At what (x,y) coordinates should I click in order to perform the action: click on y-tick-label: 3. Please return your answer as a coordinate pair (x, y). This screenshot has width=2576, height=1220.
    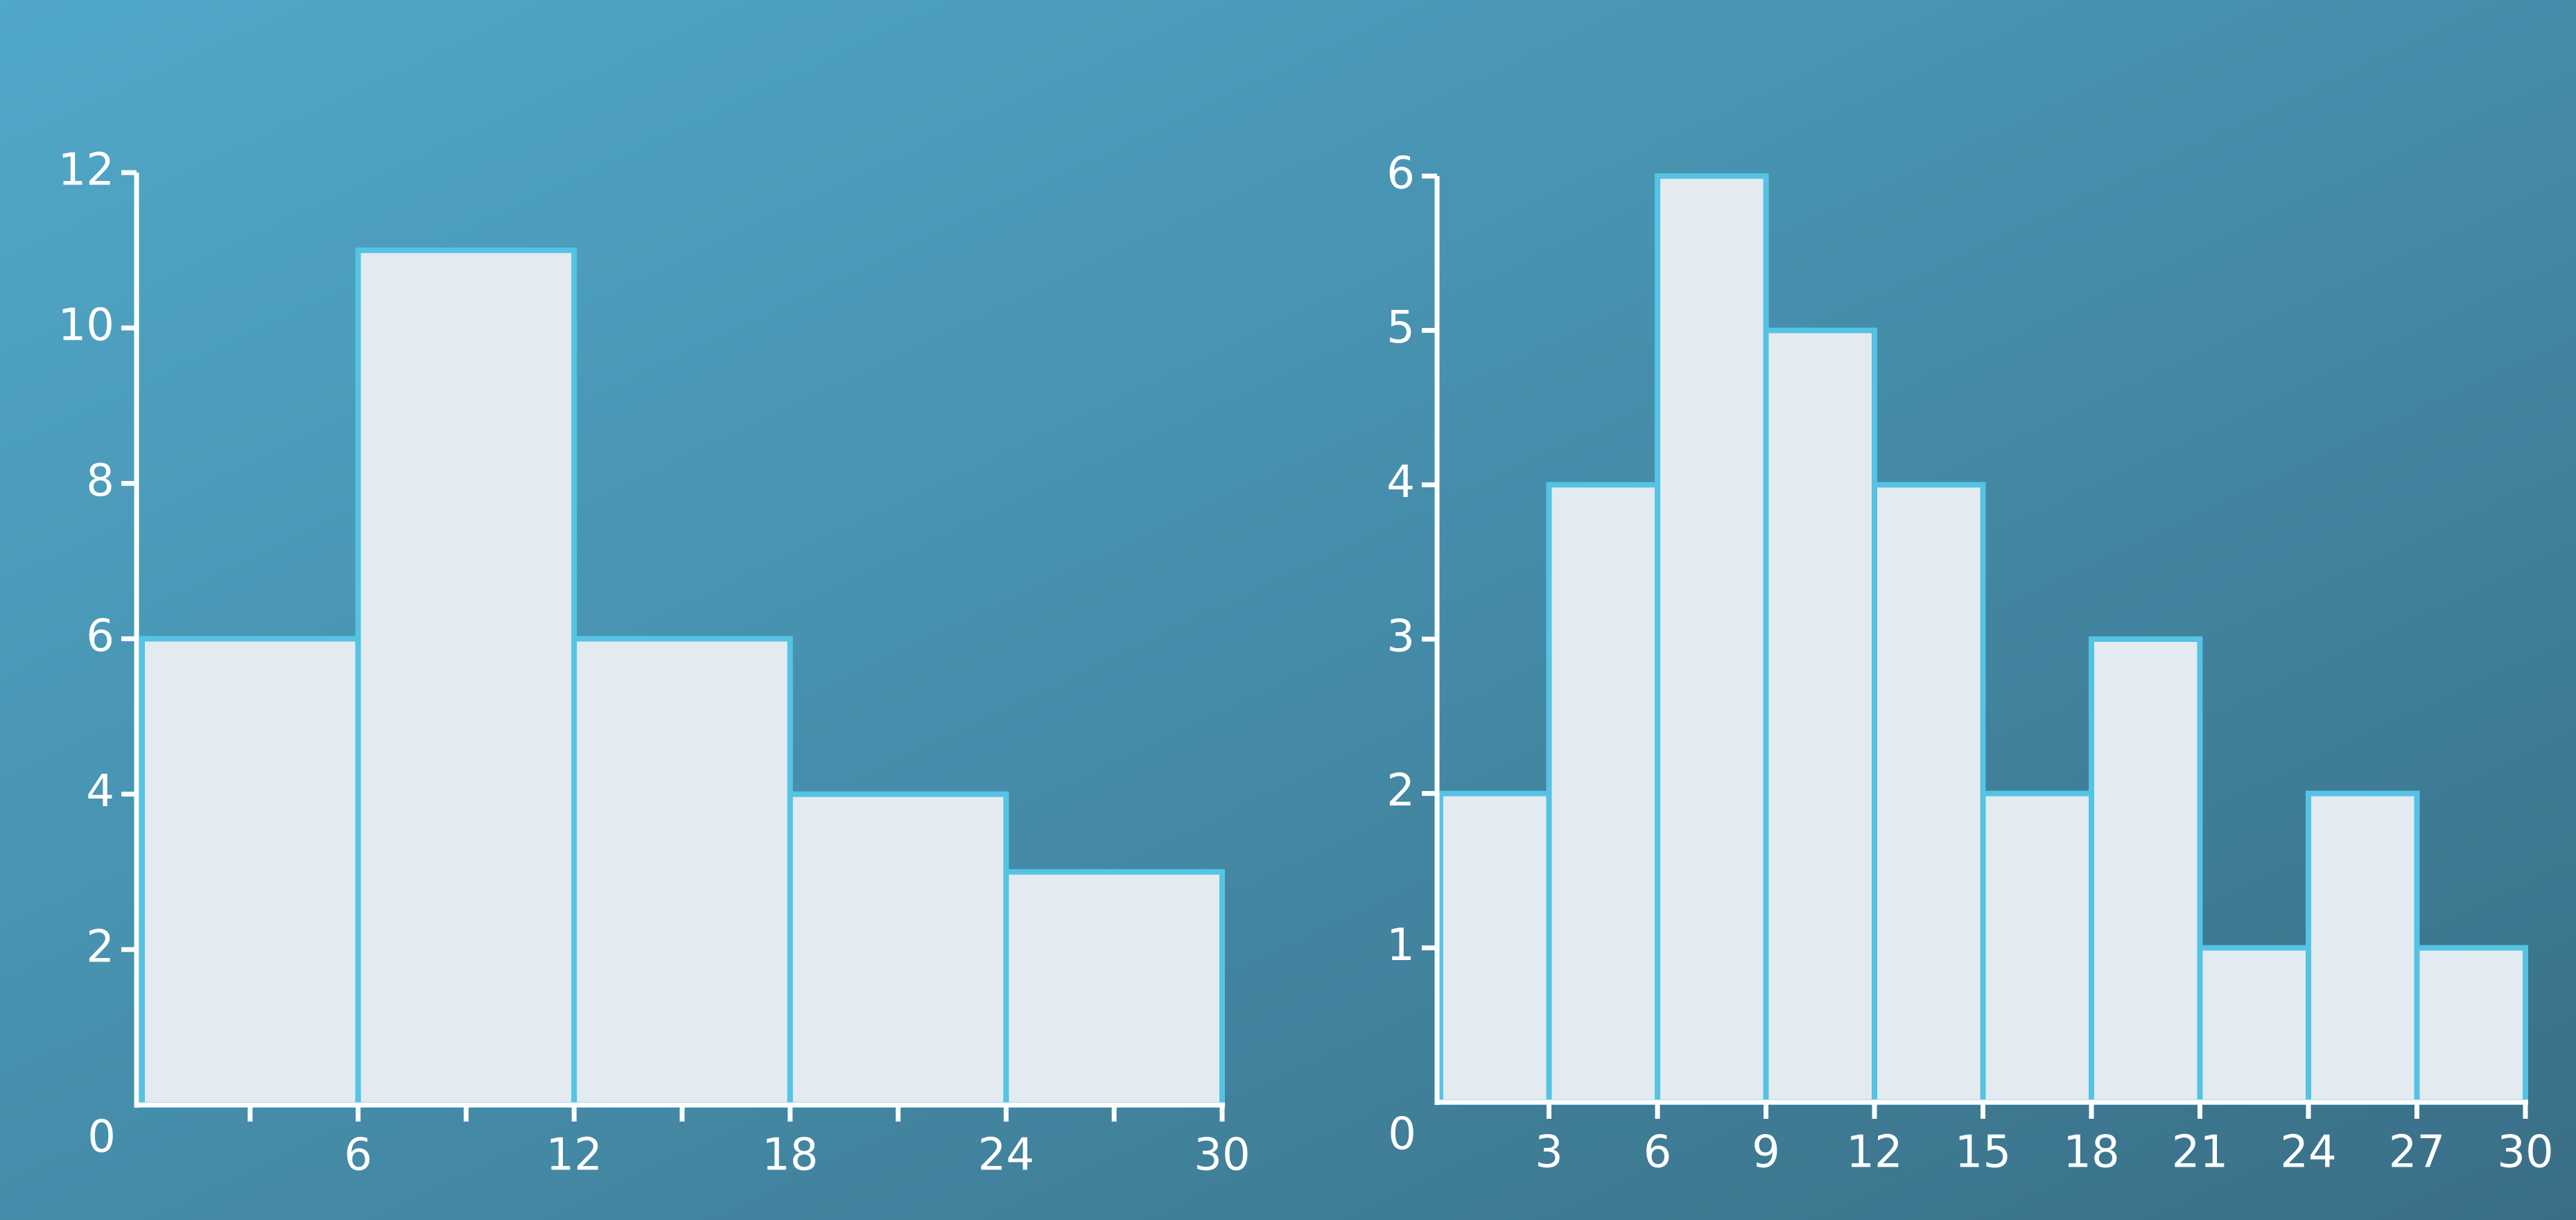
    Looking at the image, I should click on (1400, 637).